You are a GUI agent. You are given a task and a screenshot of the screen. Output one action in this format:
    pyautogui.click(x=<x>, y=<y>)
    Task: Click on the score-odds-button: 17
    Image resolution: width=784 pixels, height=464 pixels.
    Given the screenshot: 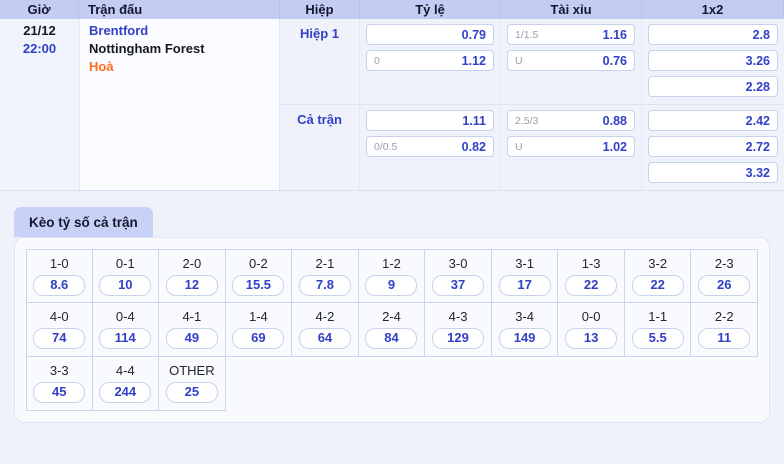 What is the action you would take?
    pyautogui.click(x=524, y=285)
    